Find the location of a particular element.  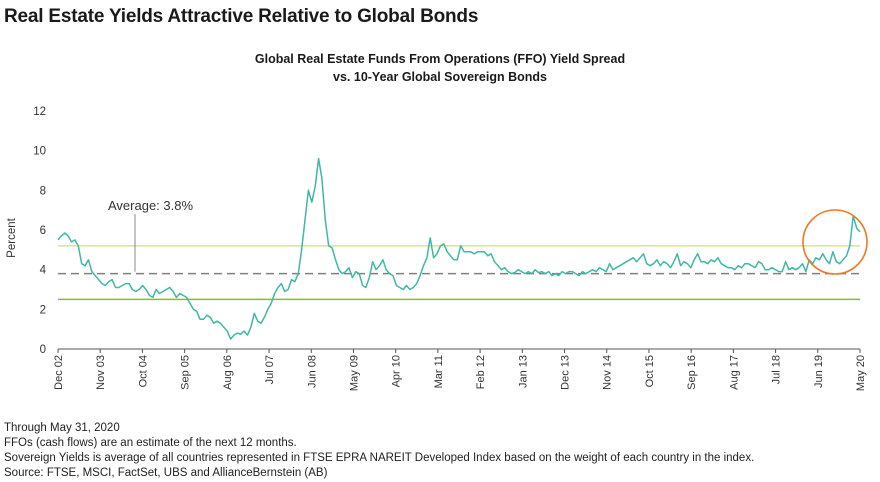

x-tick-label: Jul 18 is located at coordinates (777, 369).